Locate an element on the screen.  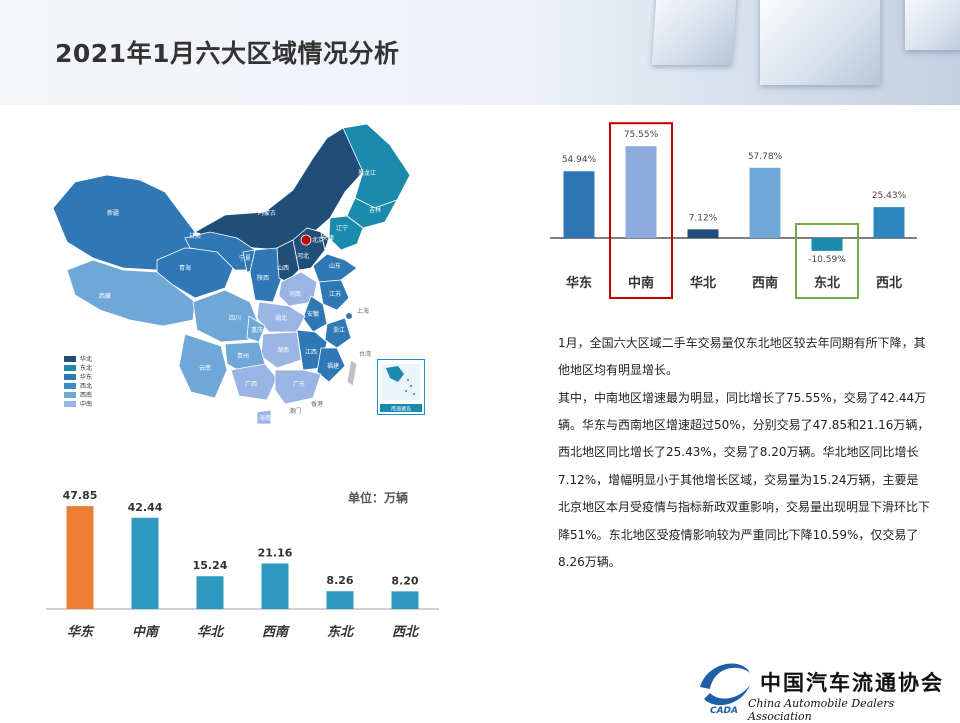
region-tianjin is located at coordinates (325, 241).